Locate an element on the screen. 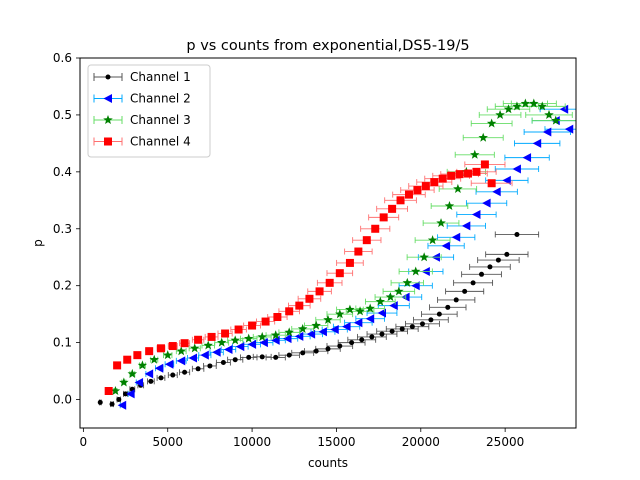  legend-box is located at coordinates (149, 111).